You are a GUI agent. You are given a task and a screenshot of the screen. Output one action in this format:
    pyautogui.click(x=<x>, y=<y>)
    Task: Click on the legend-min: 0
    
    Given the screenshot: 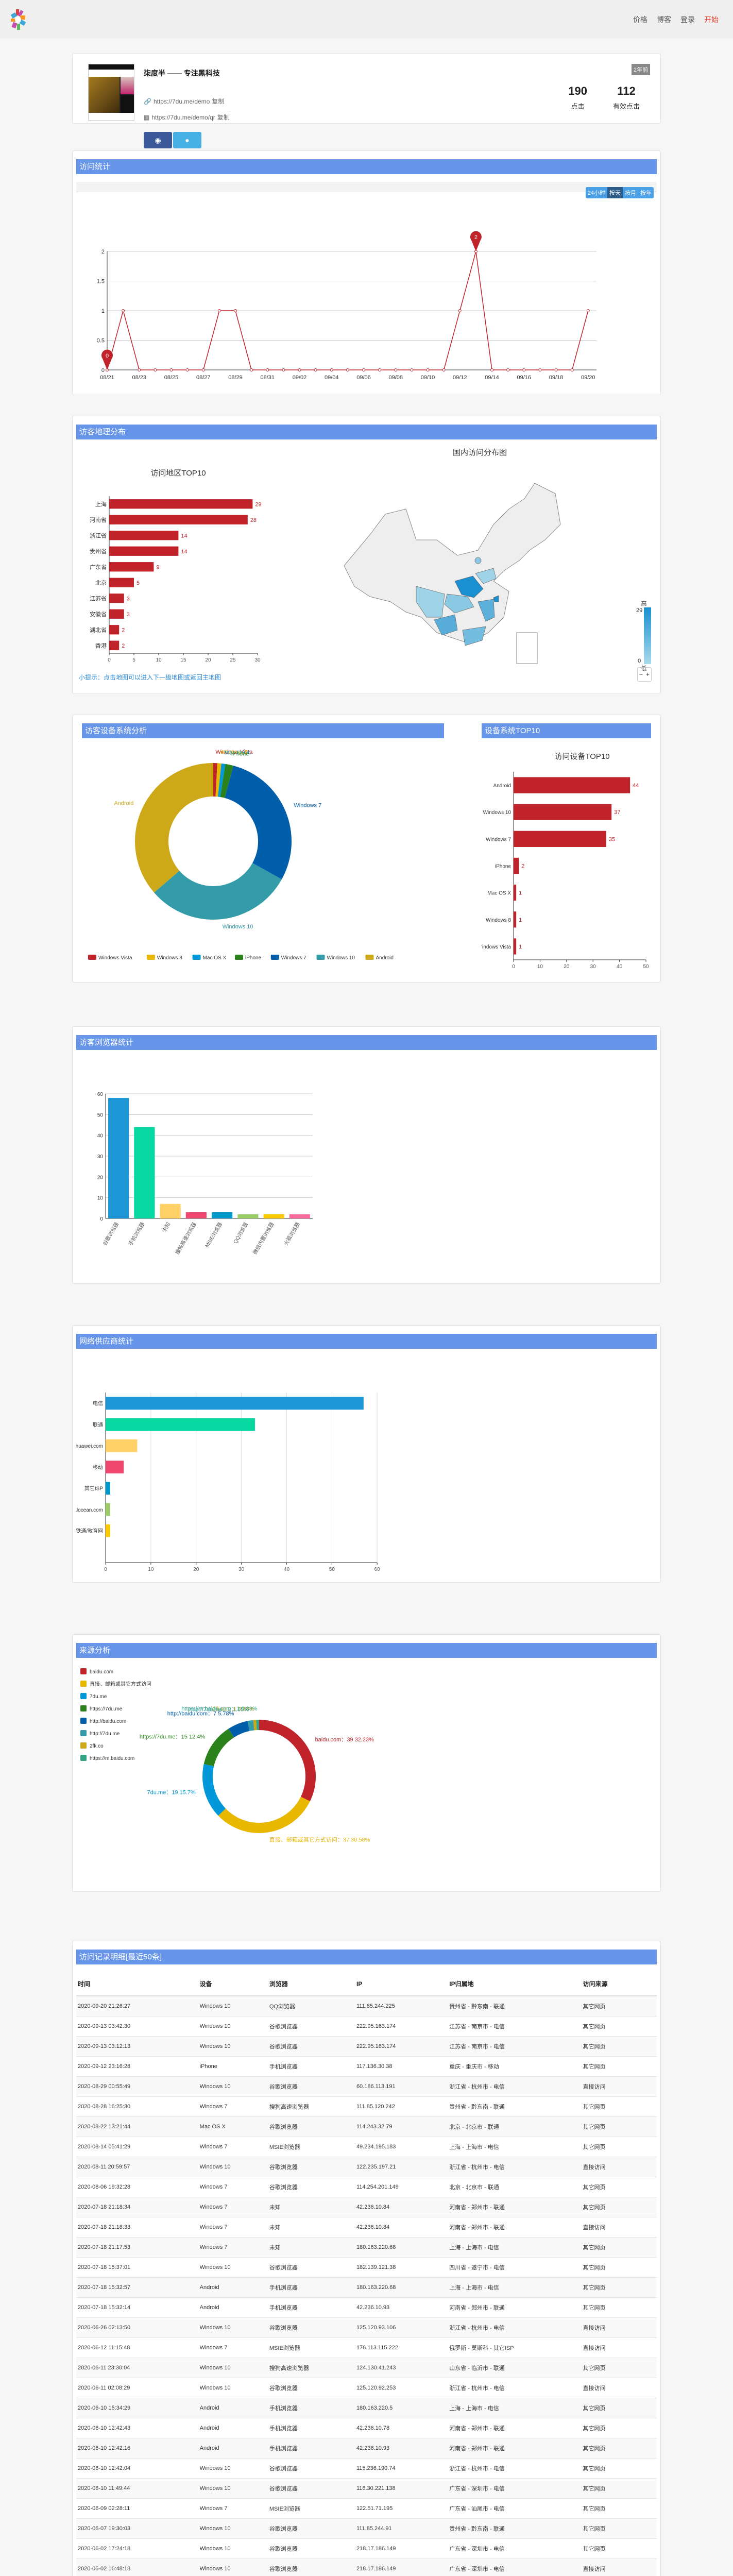 What is the action you would take?
    pyautogui.click(x=639, y=661)
    